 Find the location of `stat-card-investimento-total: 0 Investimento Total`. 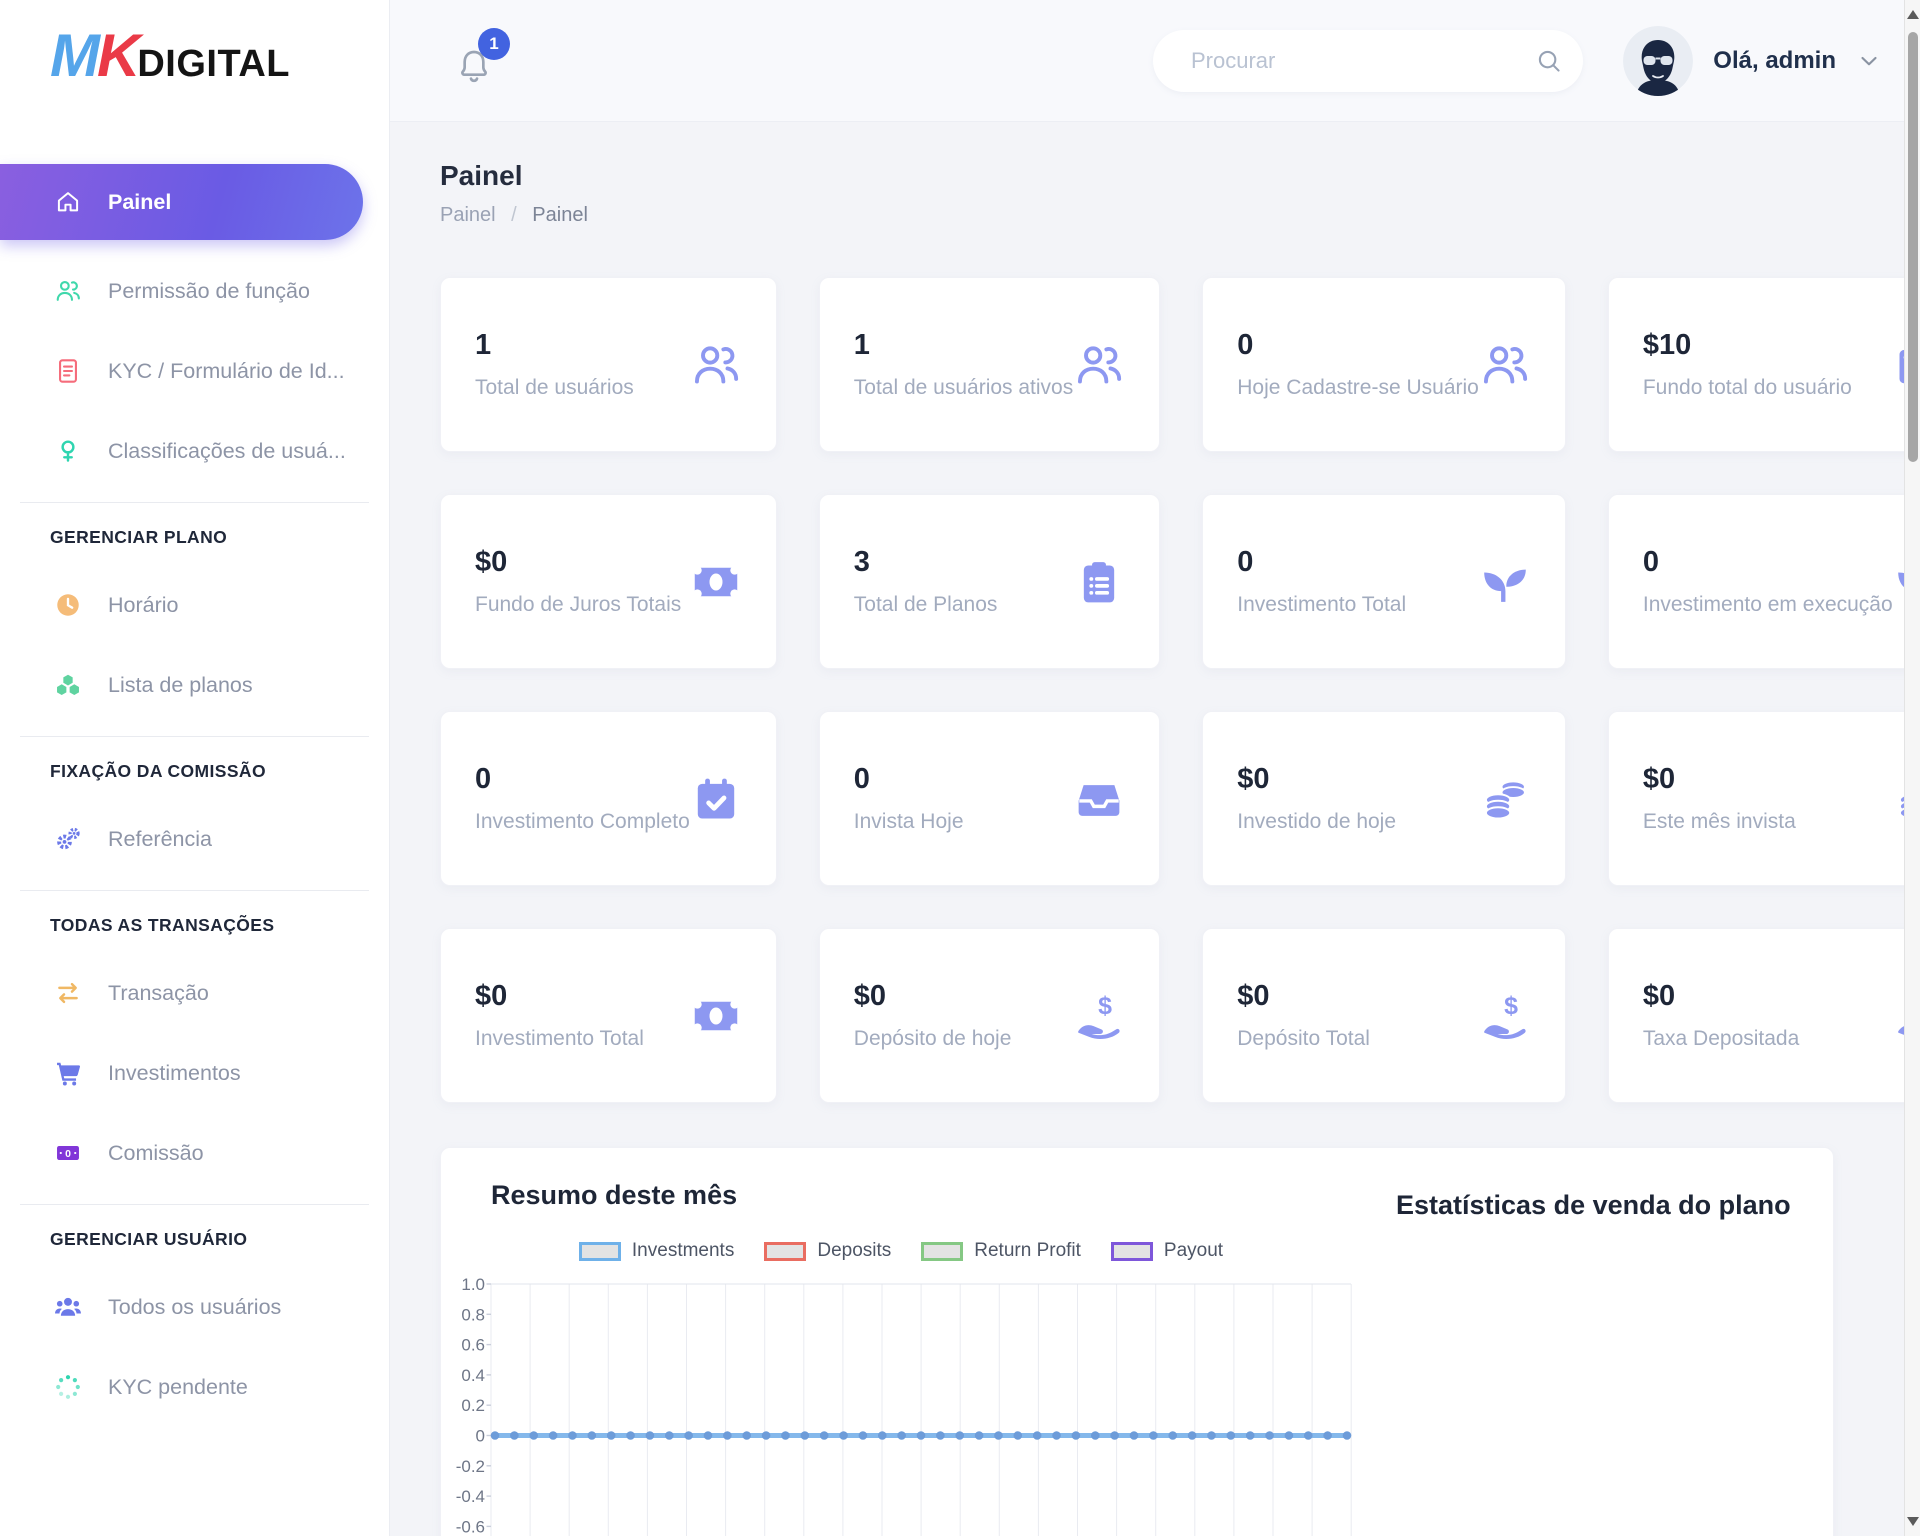

stat-card-investimento-total: 0 Investimento Total is located at coordinates (1384, 581).